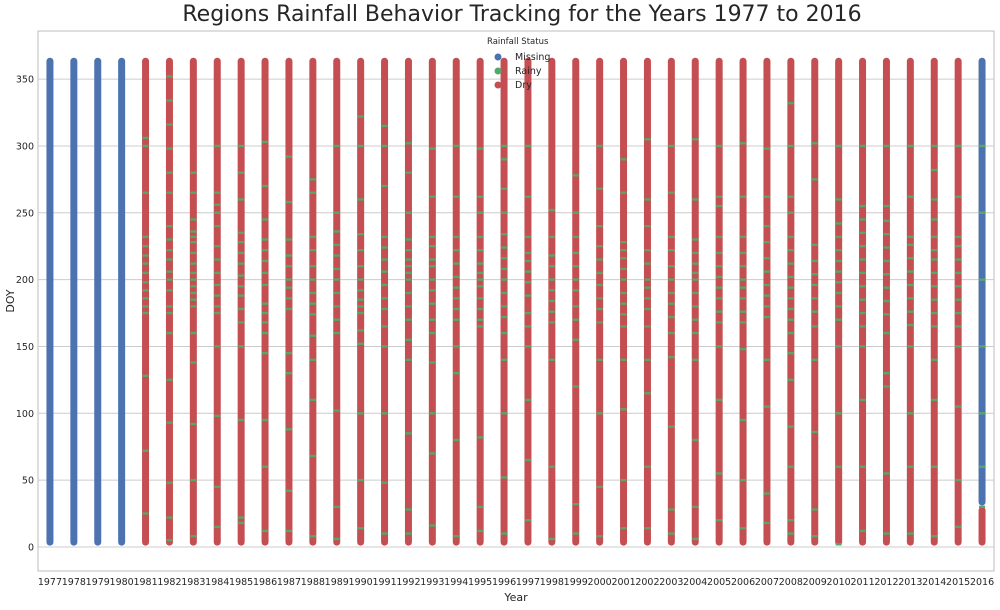 The height and width of the screenshot is (610, 1000). What do you see at coordinates (695, 582) in the screenshot?
I see `x-tick-label: 2004` at bounding box center [695, 582].